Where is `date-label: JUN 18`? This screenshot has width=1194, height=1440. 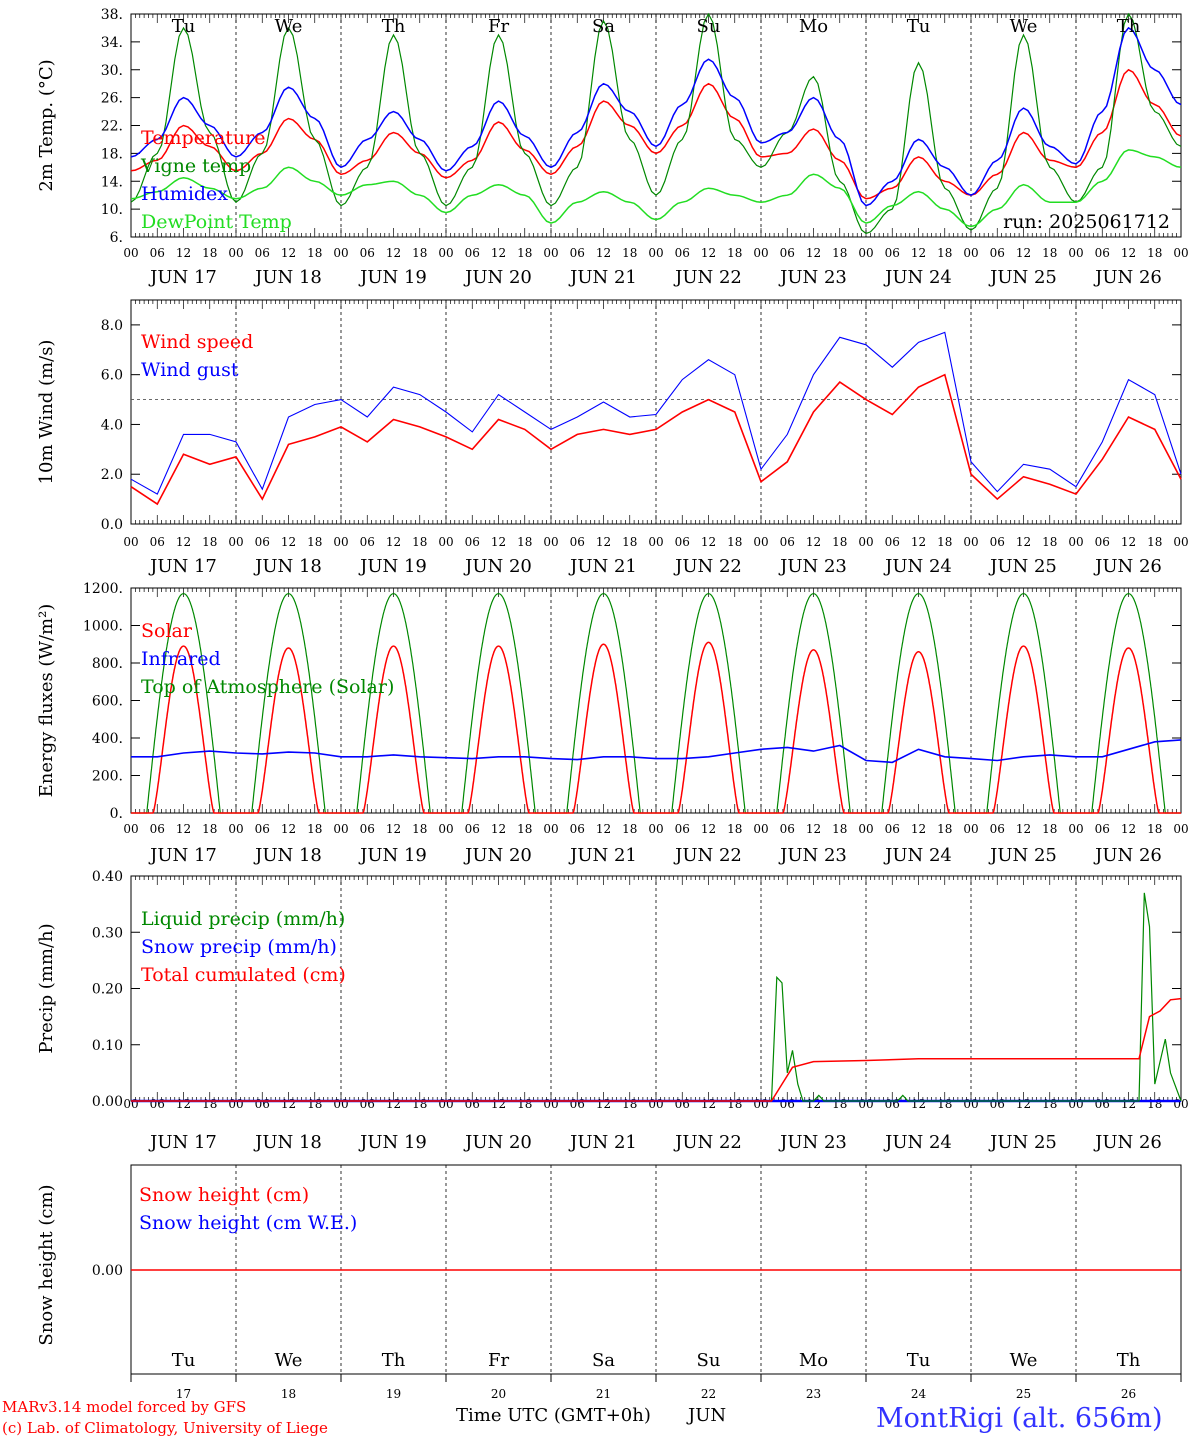
date-label: JUN 18 is located at coordinates (287, 566).